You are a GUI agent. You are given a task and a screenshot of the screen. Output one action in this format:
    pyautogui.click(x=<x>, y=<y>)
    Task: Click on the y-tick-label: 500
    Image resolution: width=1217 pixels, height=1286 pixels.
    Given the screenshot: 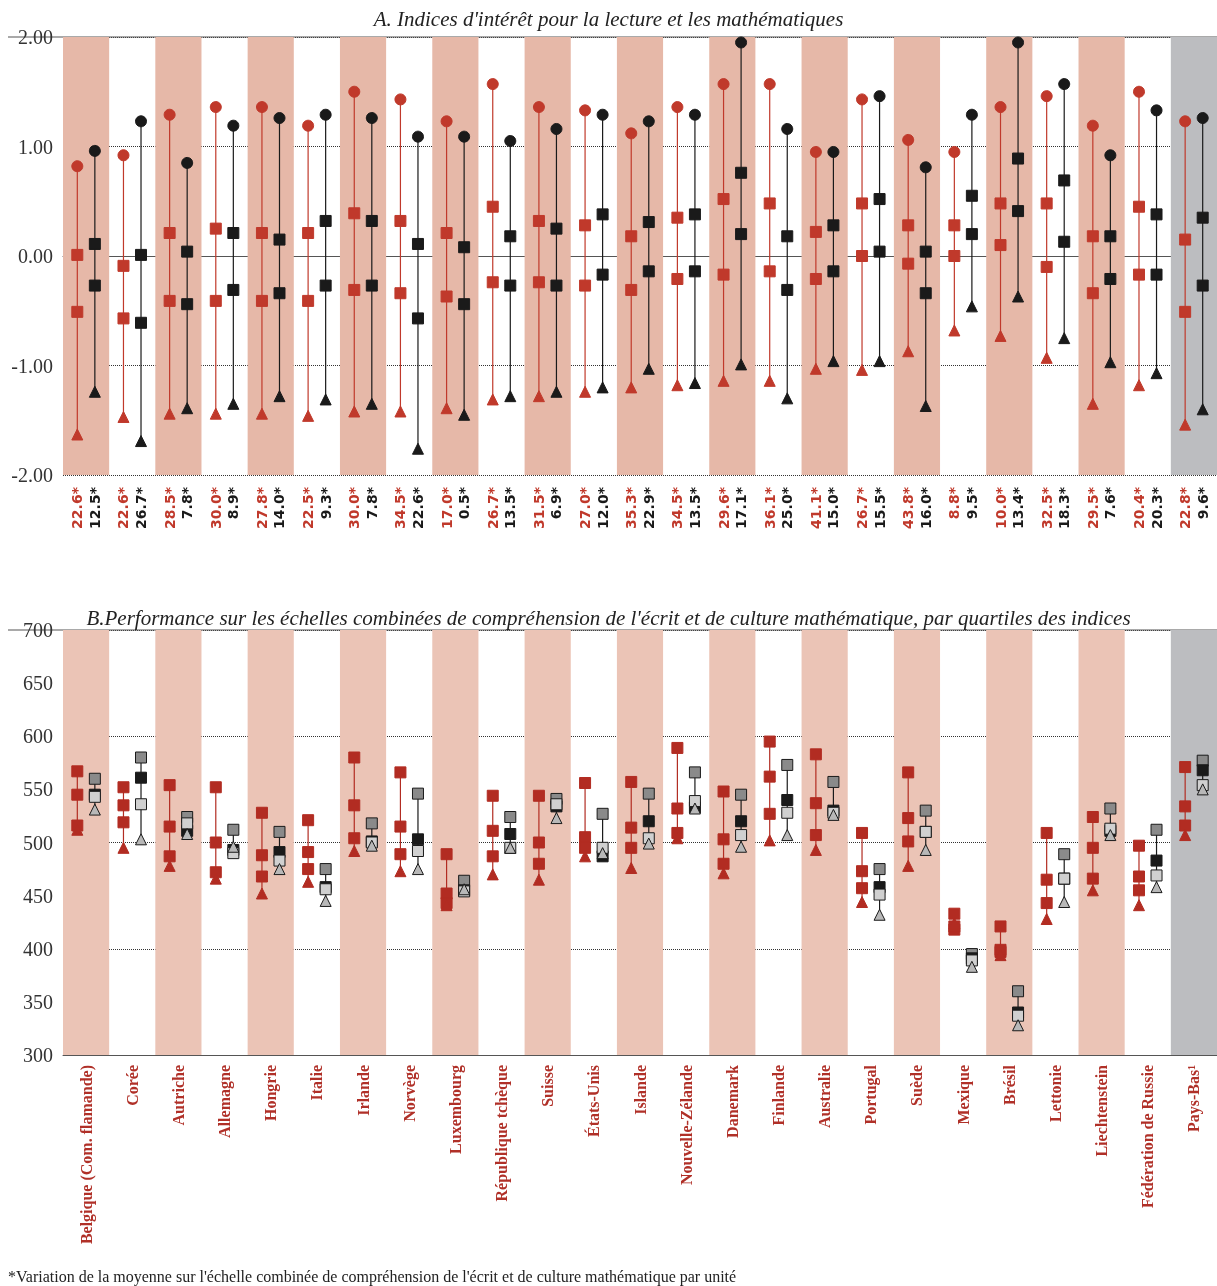 What is the action you would take?
    pyautogui.click(x=38, y=842)
    